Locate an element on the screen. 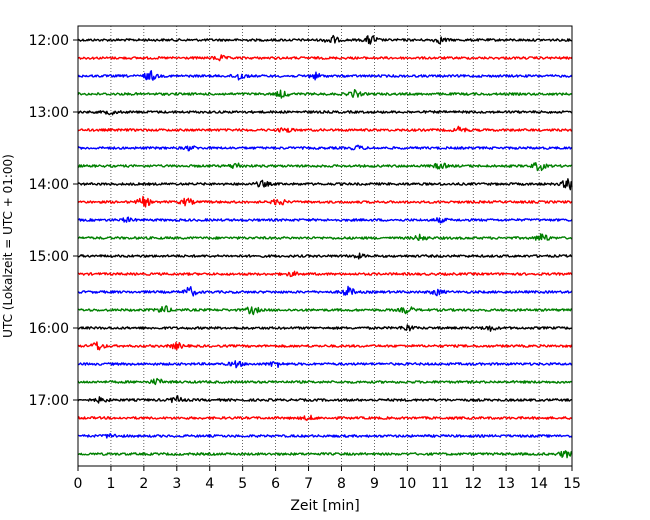 This screenshot has width=650, height=520. x-tick-label: 1 is located at coordinates (110, 484).